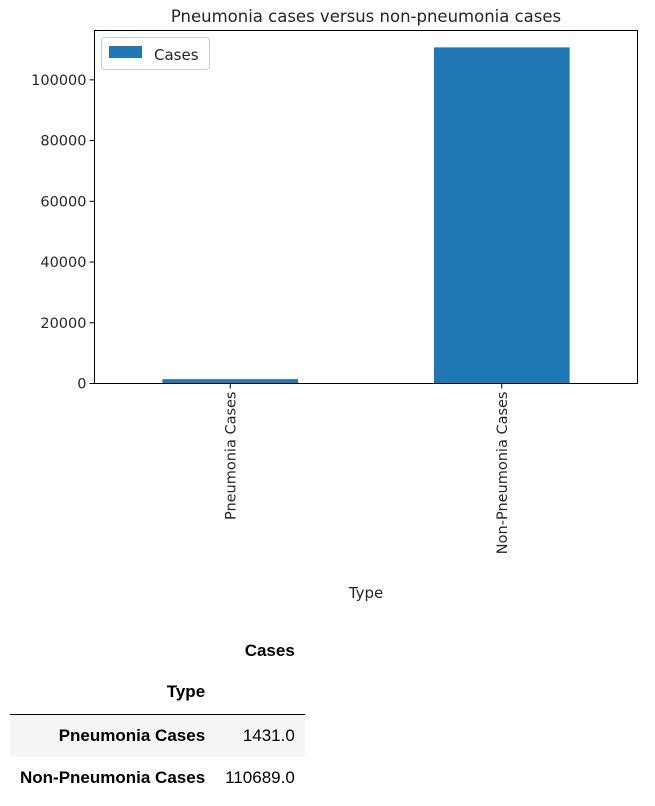 The height and width of the screenshot is (806, 655). Describe the element at coordinates (112, 651) in the screenshot. I see `table-corner` at that location.